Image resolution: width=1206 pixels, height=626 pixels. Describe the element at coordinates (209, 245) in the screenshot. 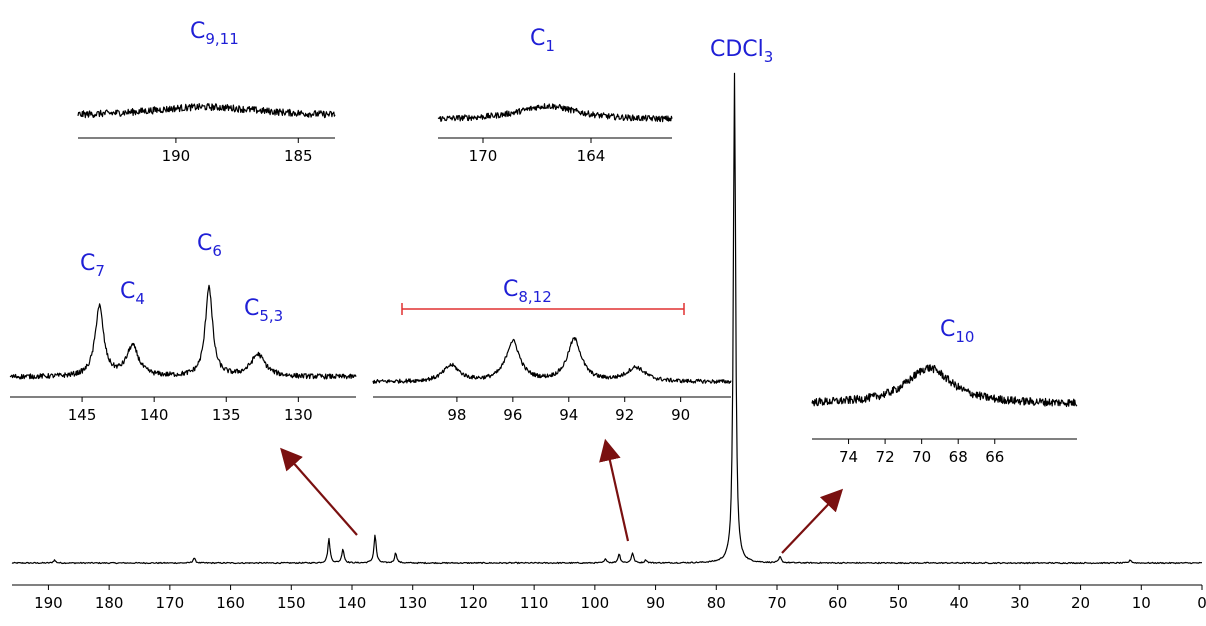

I see `label-c6: C6` at that location.